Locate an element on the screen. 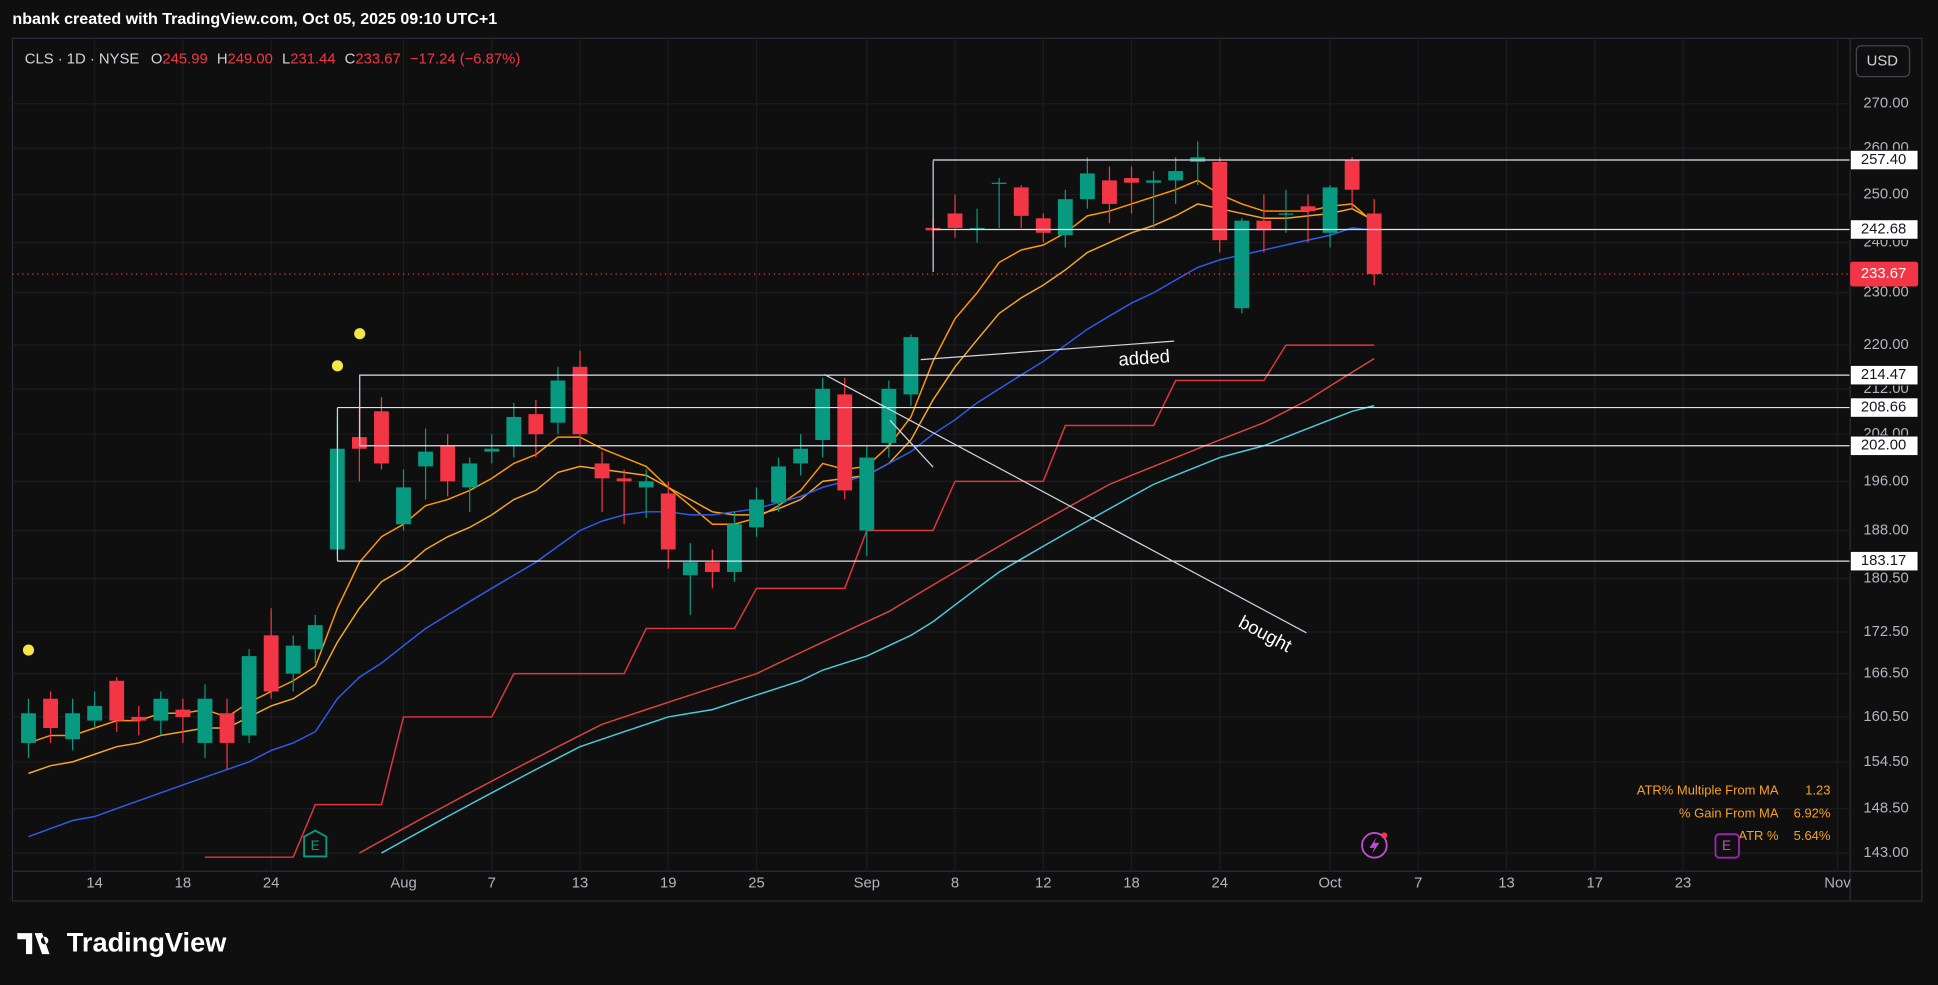 The height and width of the screenshot is (985, 1938). event-glyph is located at coordinates (1374, 845).